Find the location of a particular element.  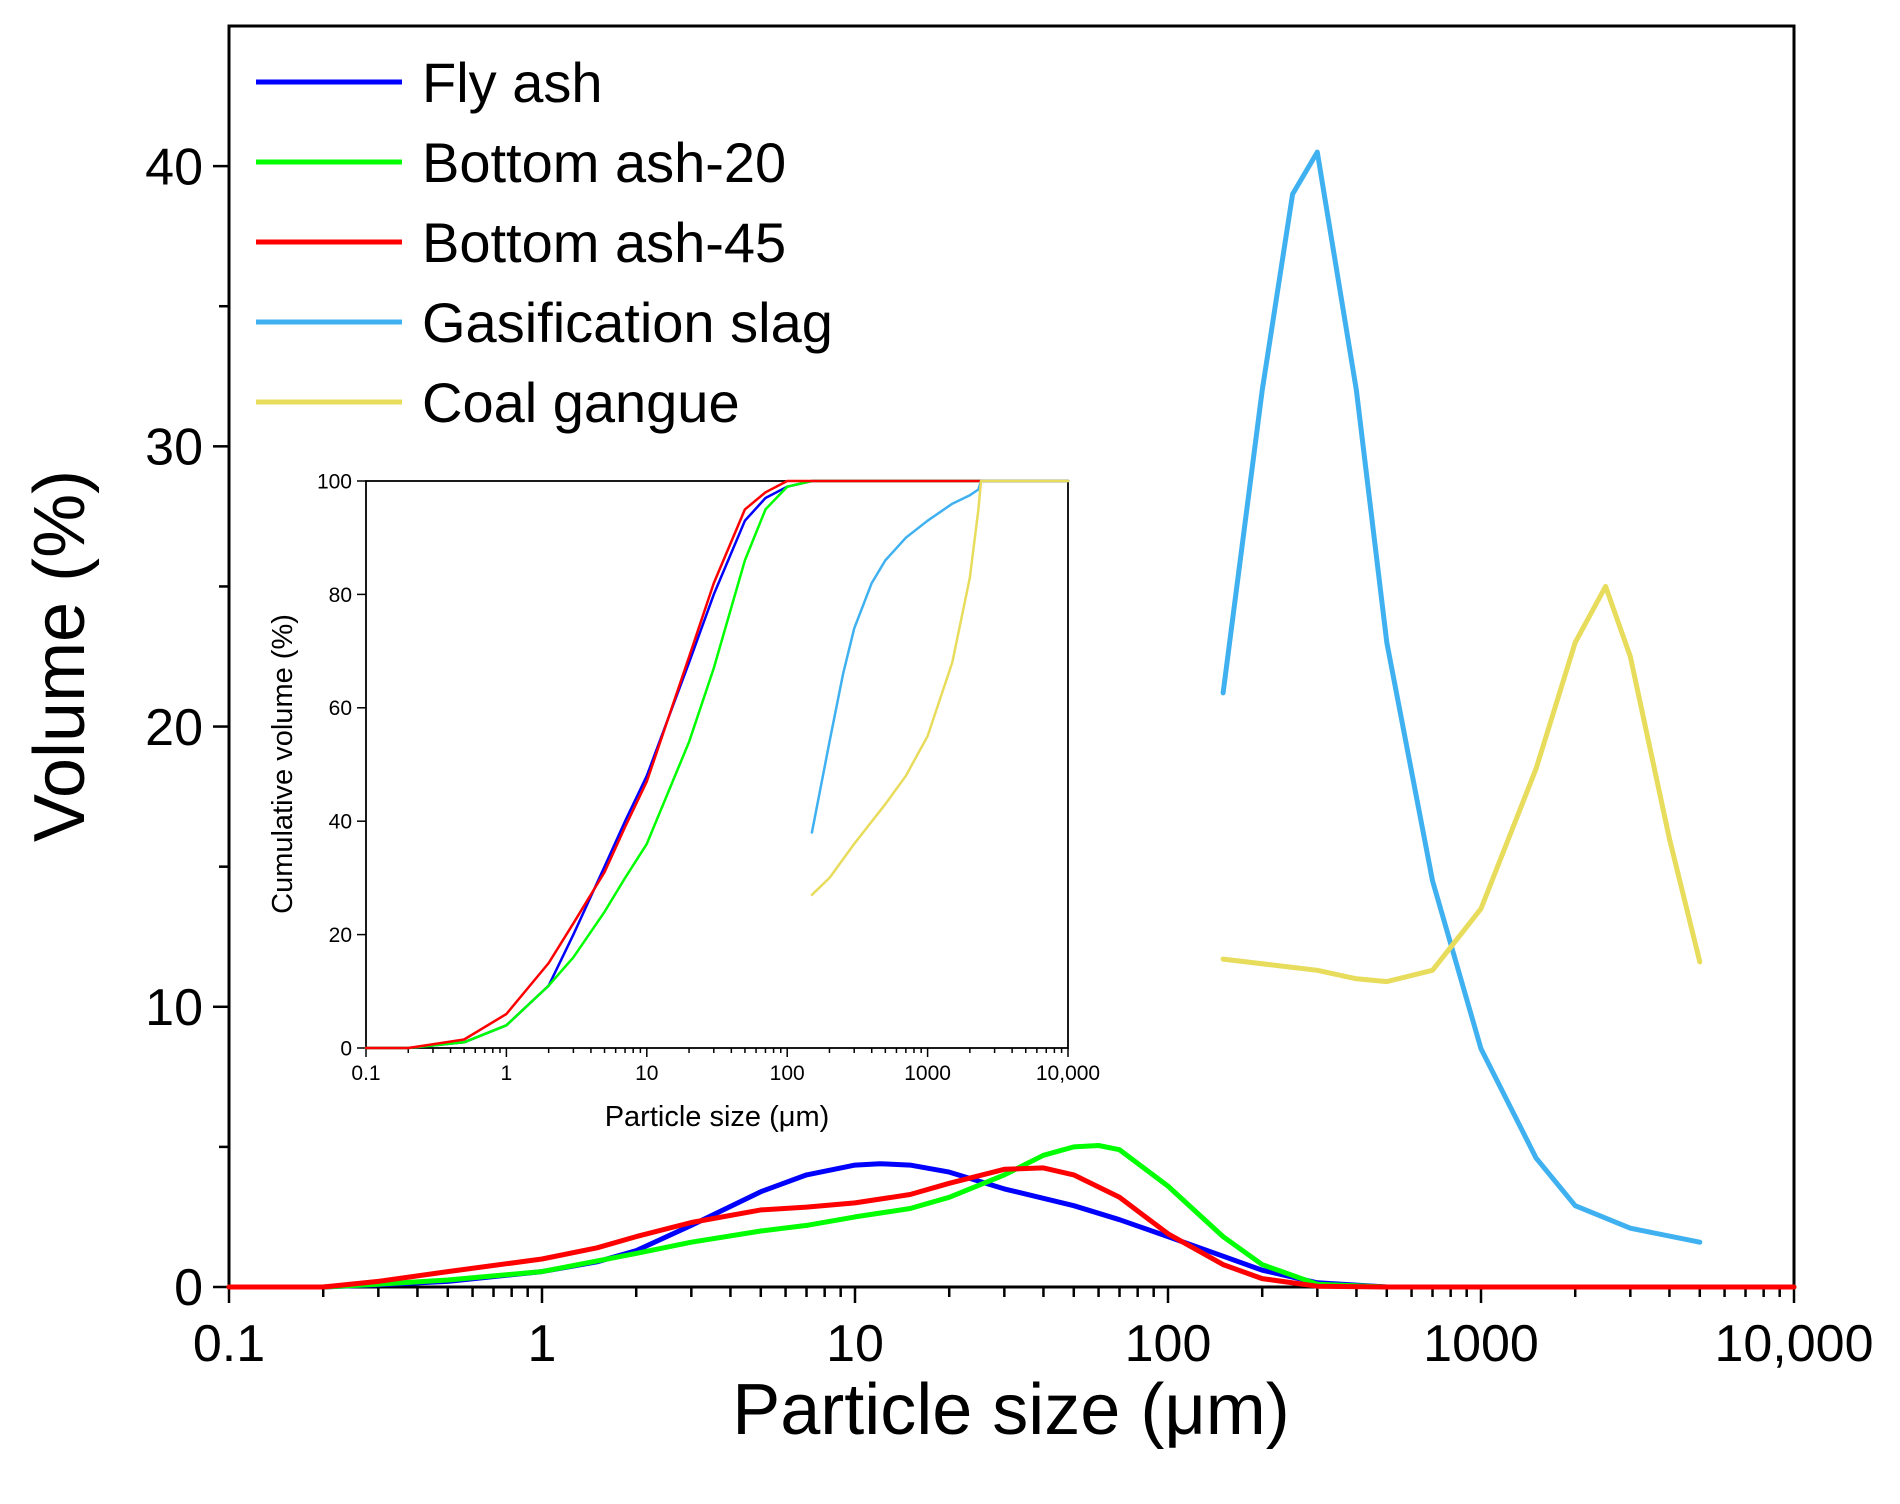

inset-x-tick-label: 100 is located at coordinates (787, 1073).